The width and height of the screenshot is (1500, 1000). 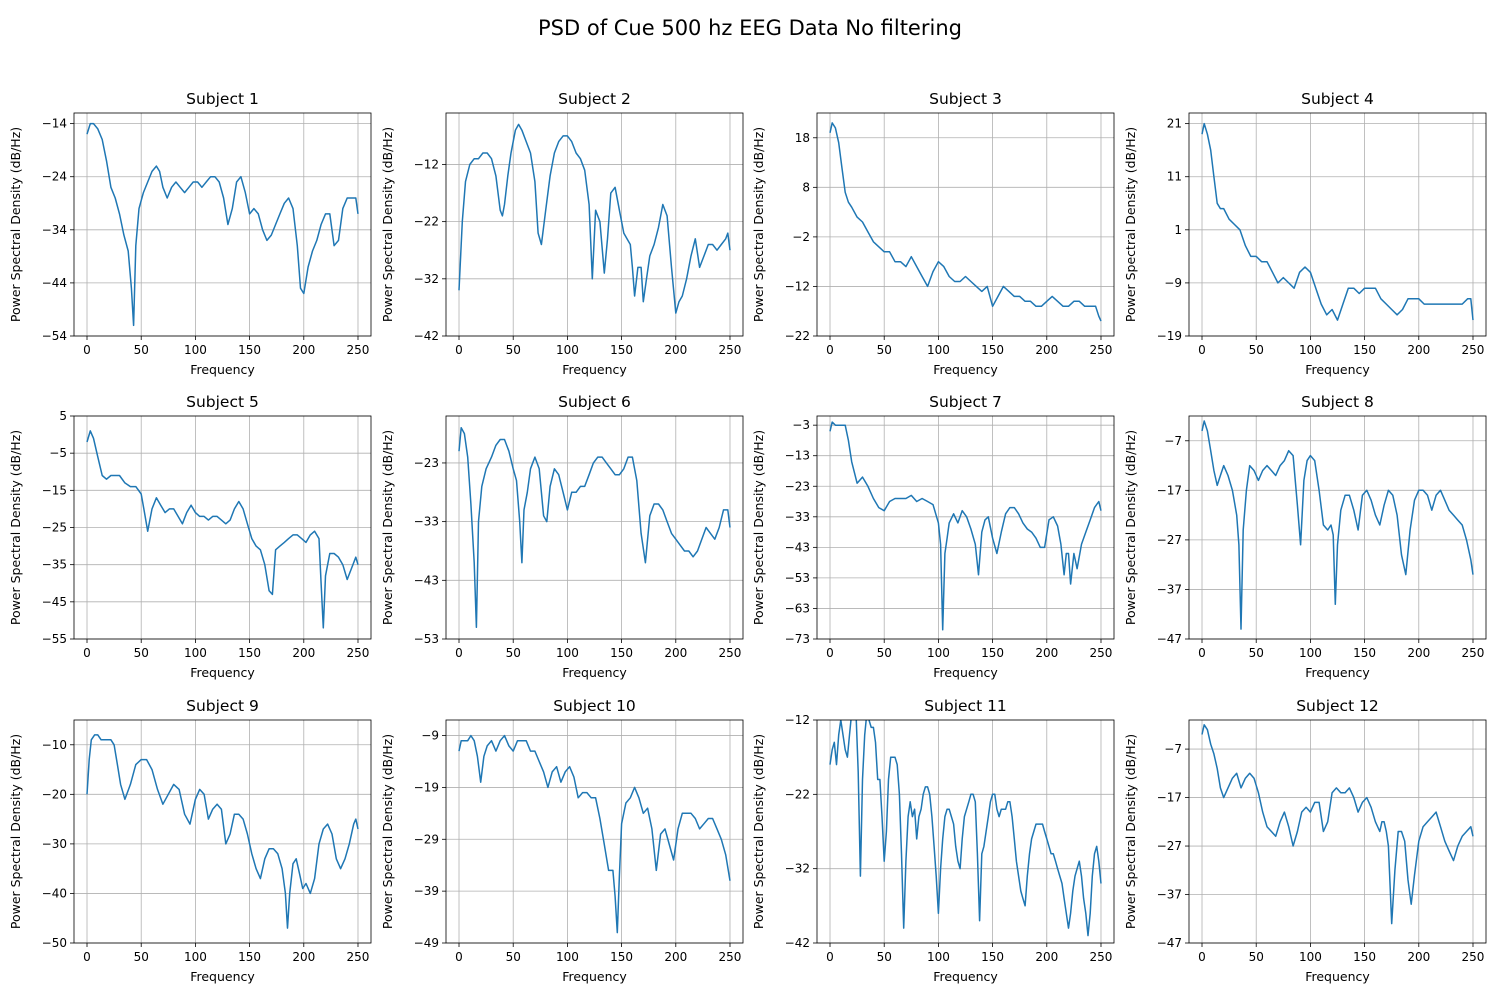 I want to click on subplot-title: Subject 3, so click(x=965, y=99).